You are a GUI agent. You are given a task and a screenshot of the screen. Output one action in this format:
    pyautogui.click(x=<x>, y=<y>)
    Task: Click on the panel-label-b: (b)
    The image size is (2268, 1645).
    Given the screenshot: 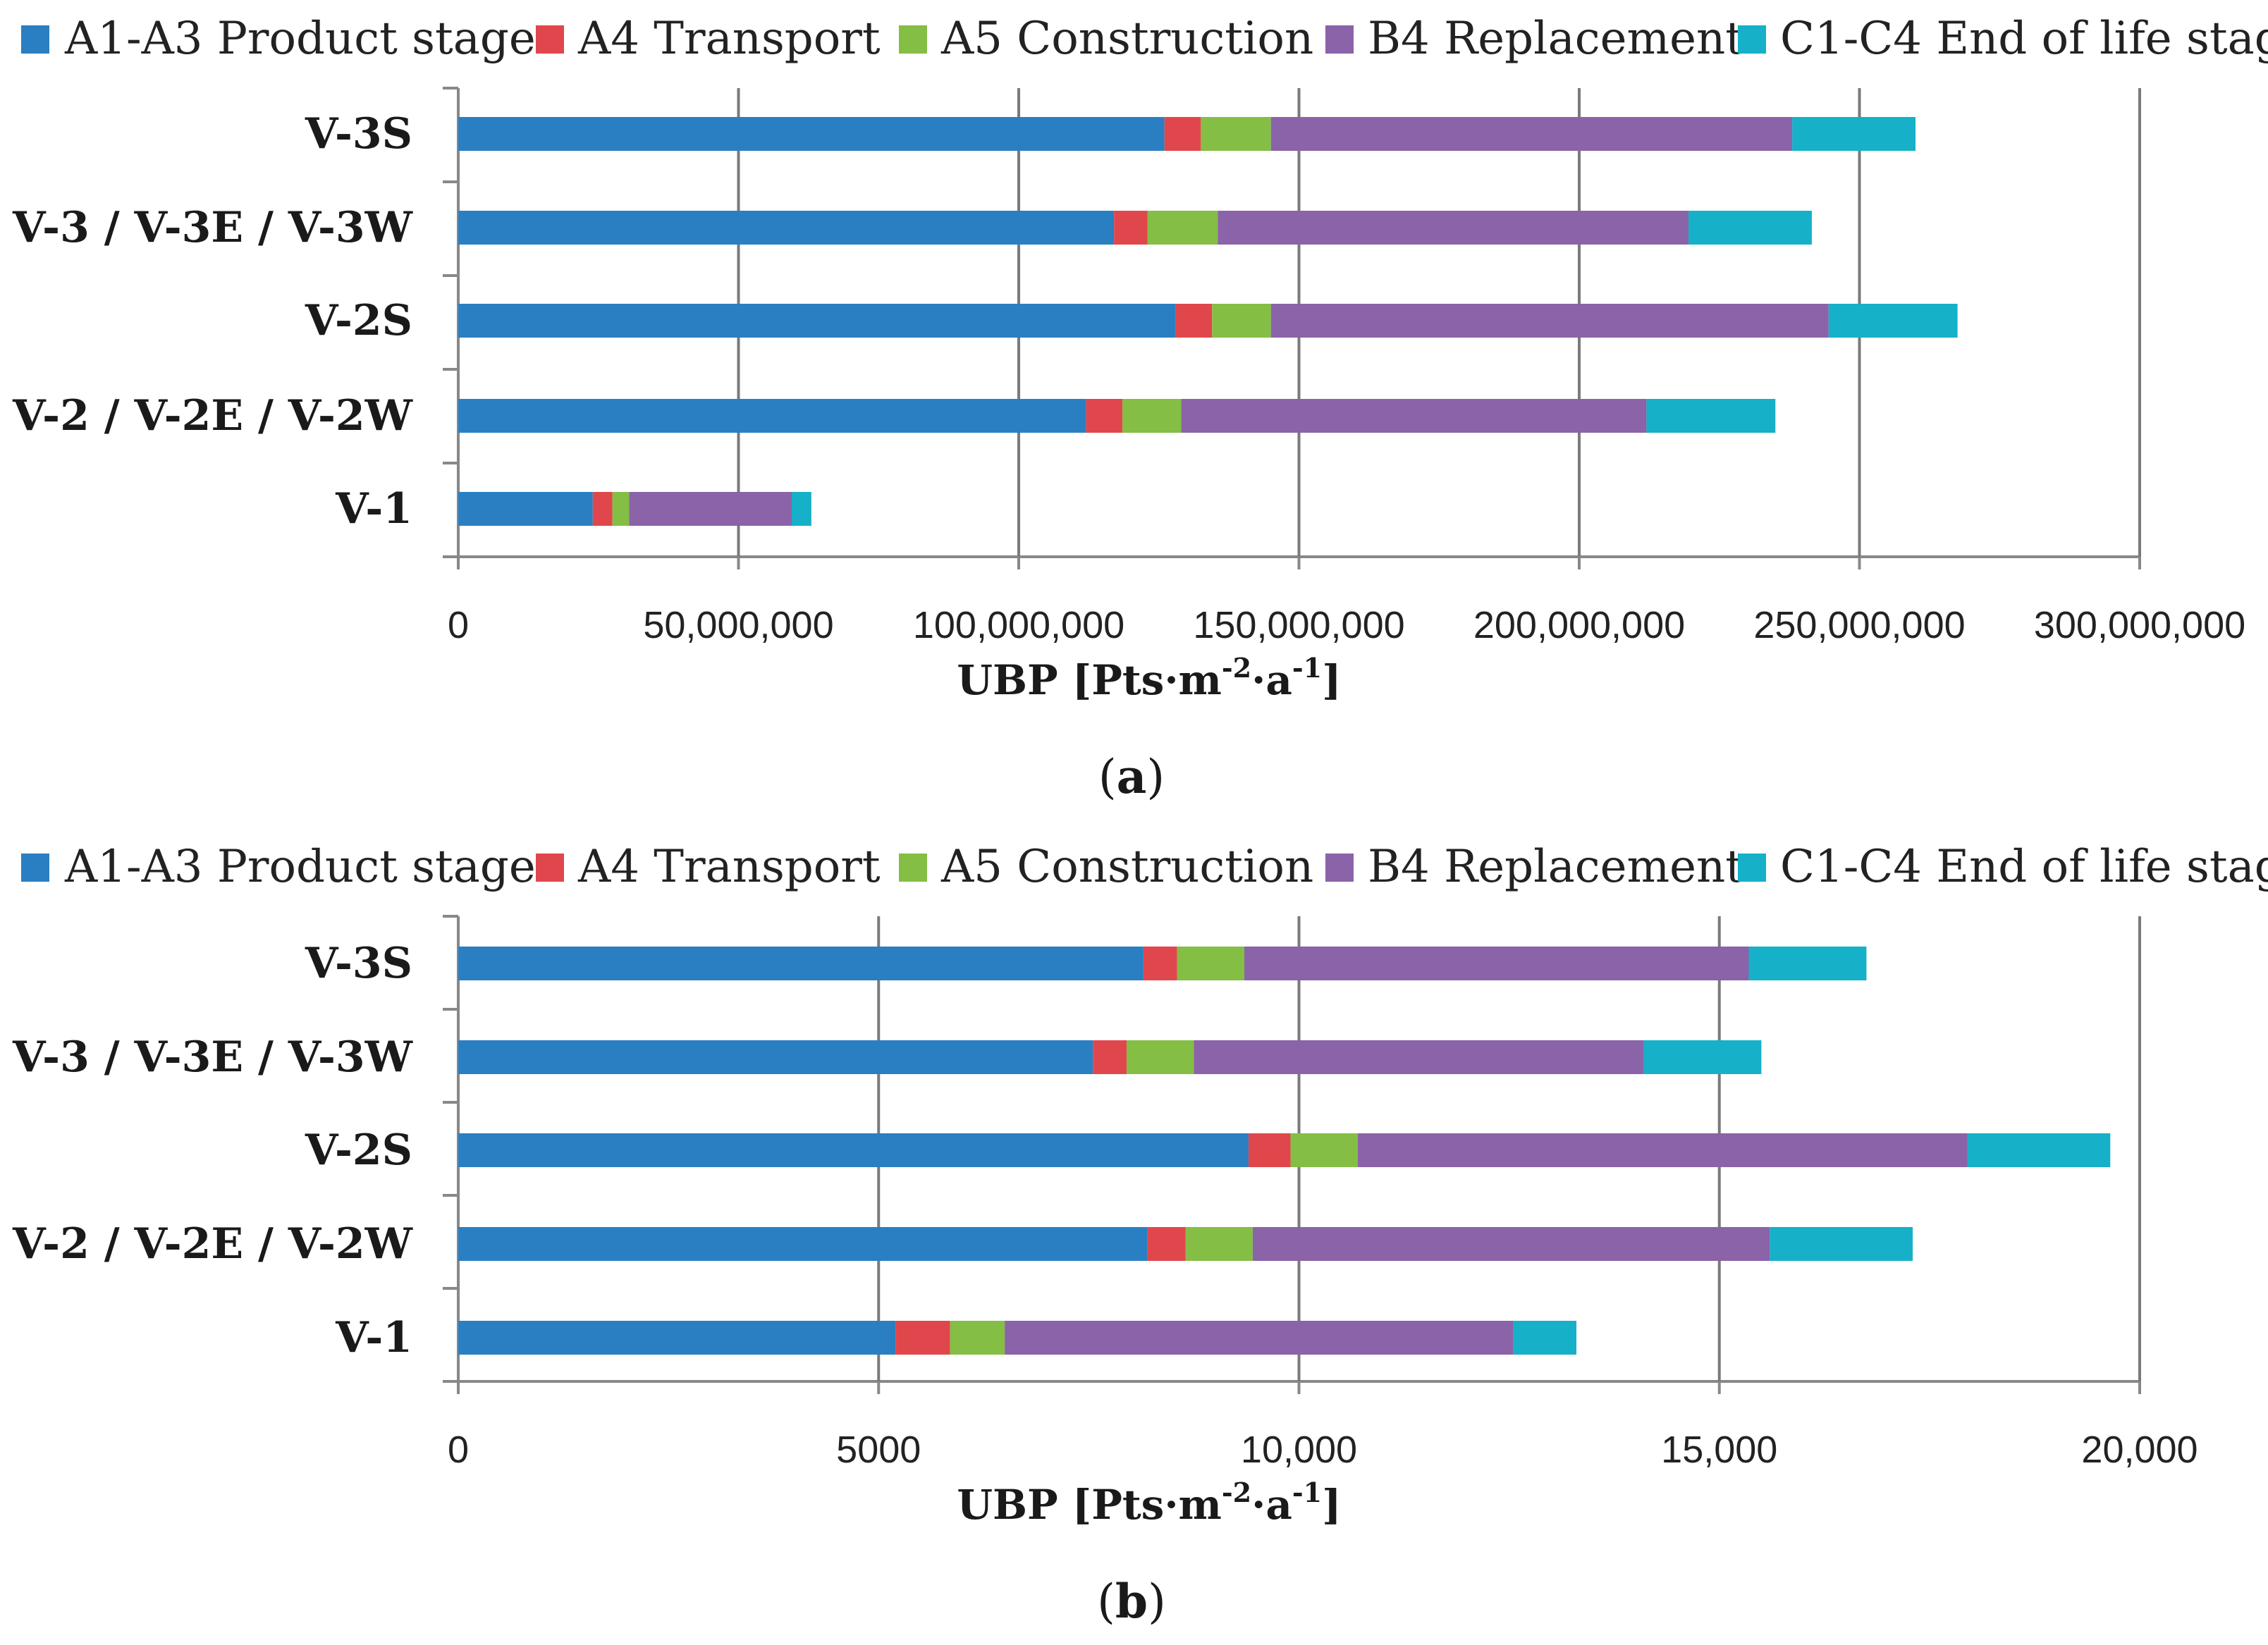 What is the action you would take?
    pyautogui.click(x=1131, y=1601)
    